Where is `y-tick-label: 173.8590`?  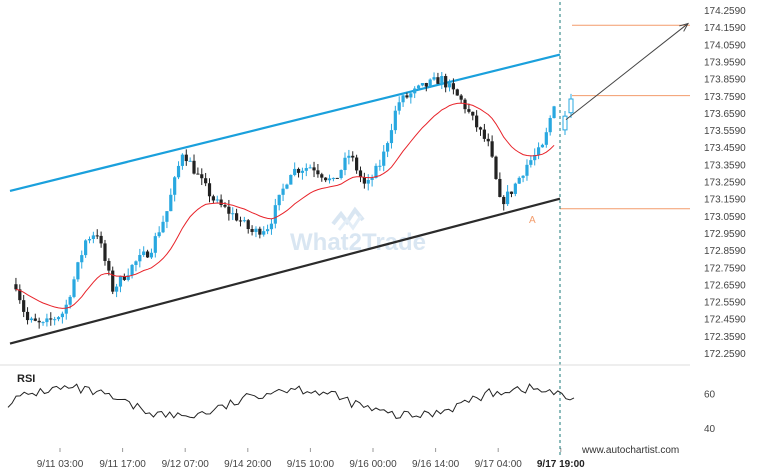
y-tick-label: 173.8590 is located at coordinates (725, 80).